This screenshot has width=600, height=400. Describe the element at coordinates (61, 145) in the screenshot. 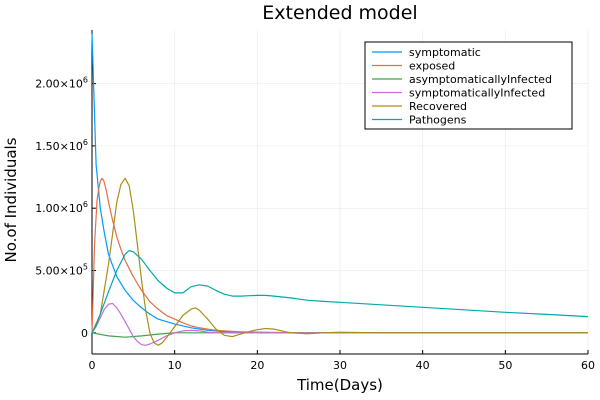

I see `y-tick-label: 1.50×10⁶` at that location.